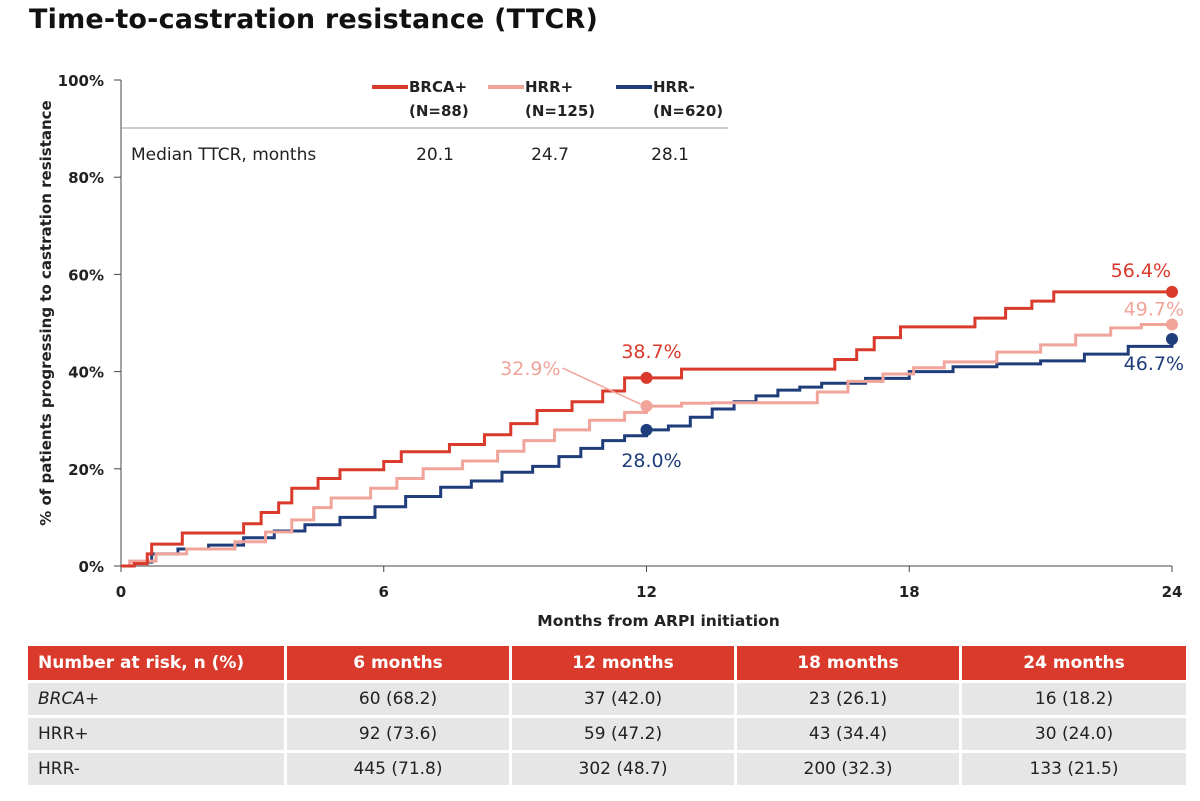 This screenshot has height=801, width=1200. What do you see at coordinates (550, 155) in the screenshot?
I see `median-value: 24.7` at bounding box center [550, 155].